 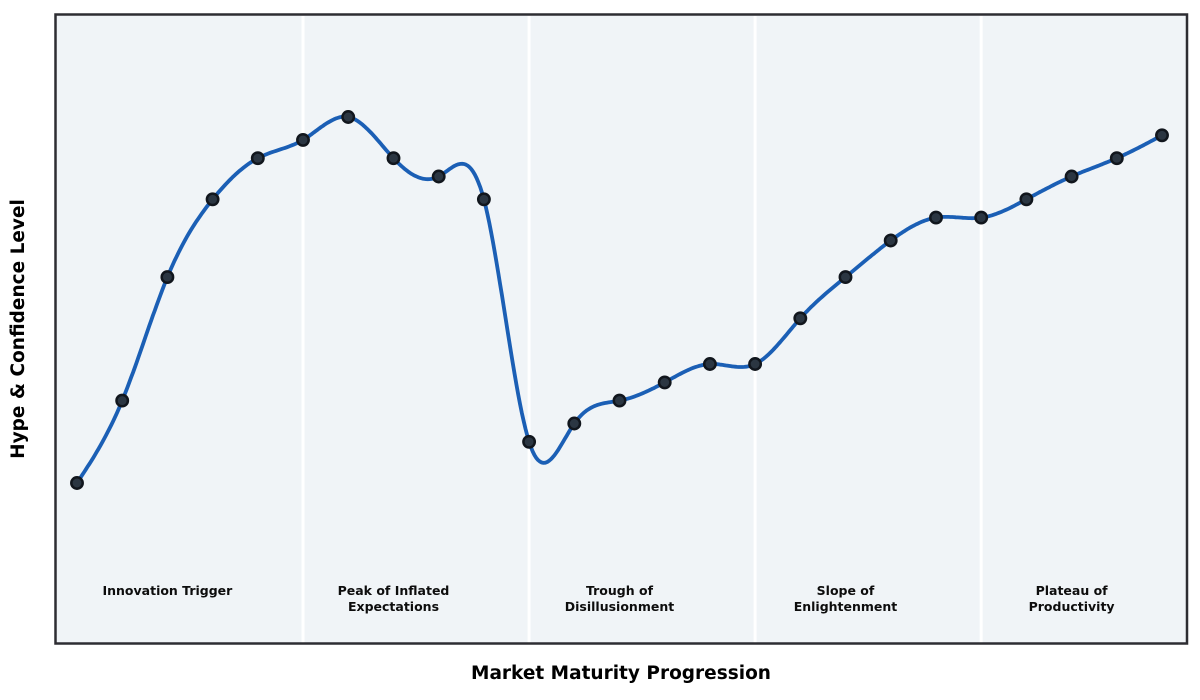 I want to click on phase-label-line2: Disillusionment, so click(x=619, y=606).